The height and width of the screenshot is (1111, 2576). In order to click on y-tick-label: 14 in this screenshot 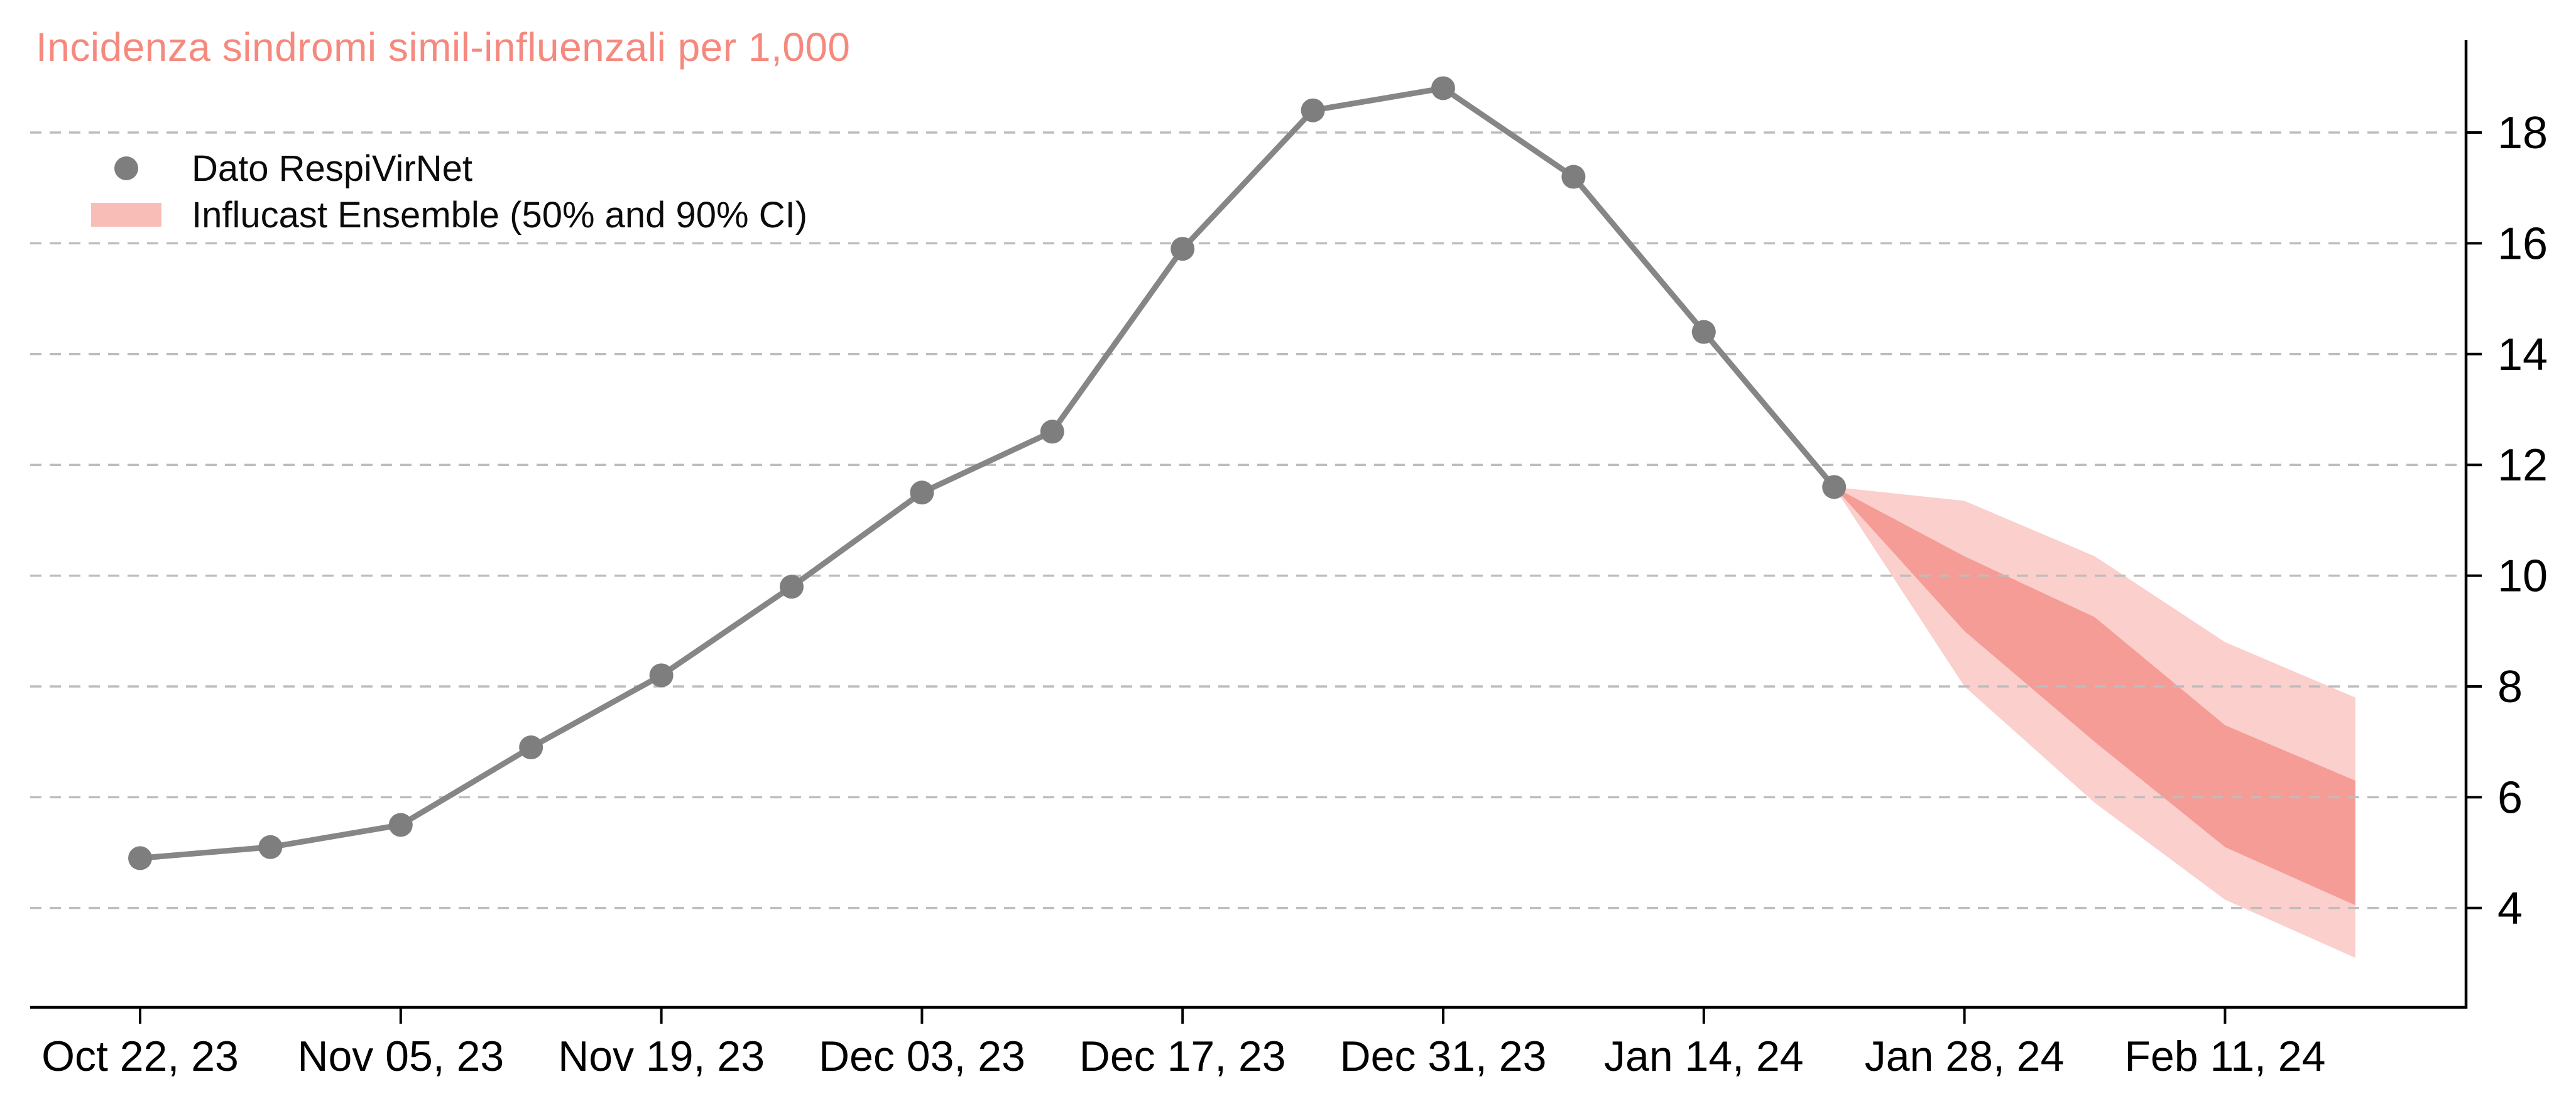, I will do `click(2523, 355)`.